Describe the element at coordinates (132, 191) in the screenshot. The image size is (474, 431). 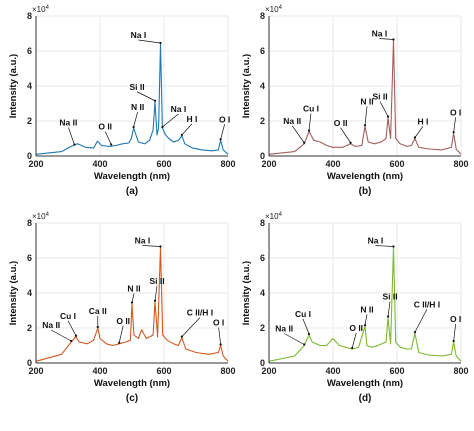
I see `panel-label: (a)` at that location.